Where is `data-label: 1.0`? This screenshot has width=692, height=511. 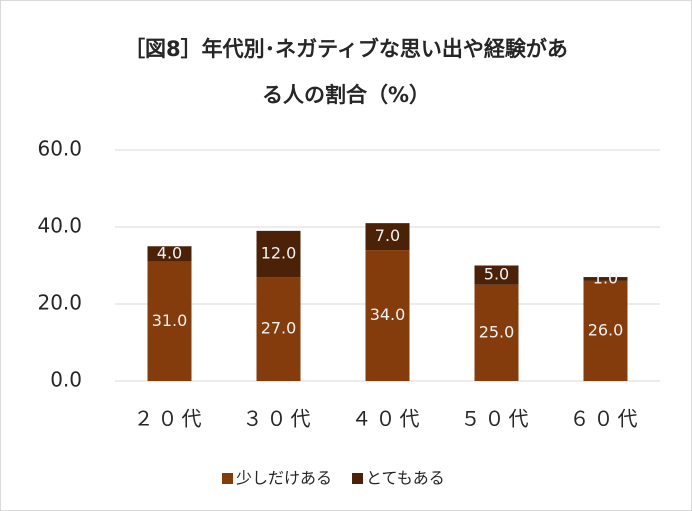 data-label: 1.0 is located at coordinates (605, 277).